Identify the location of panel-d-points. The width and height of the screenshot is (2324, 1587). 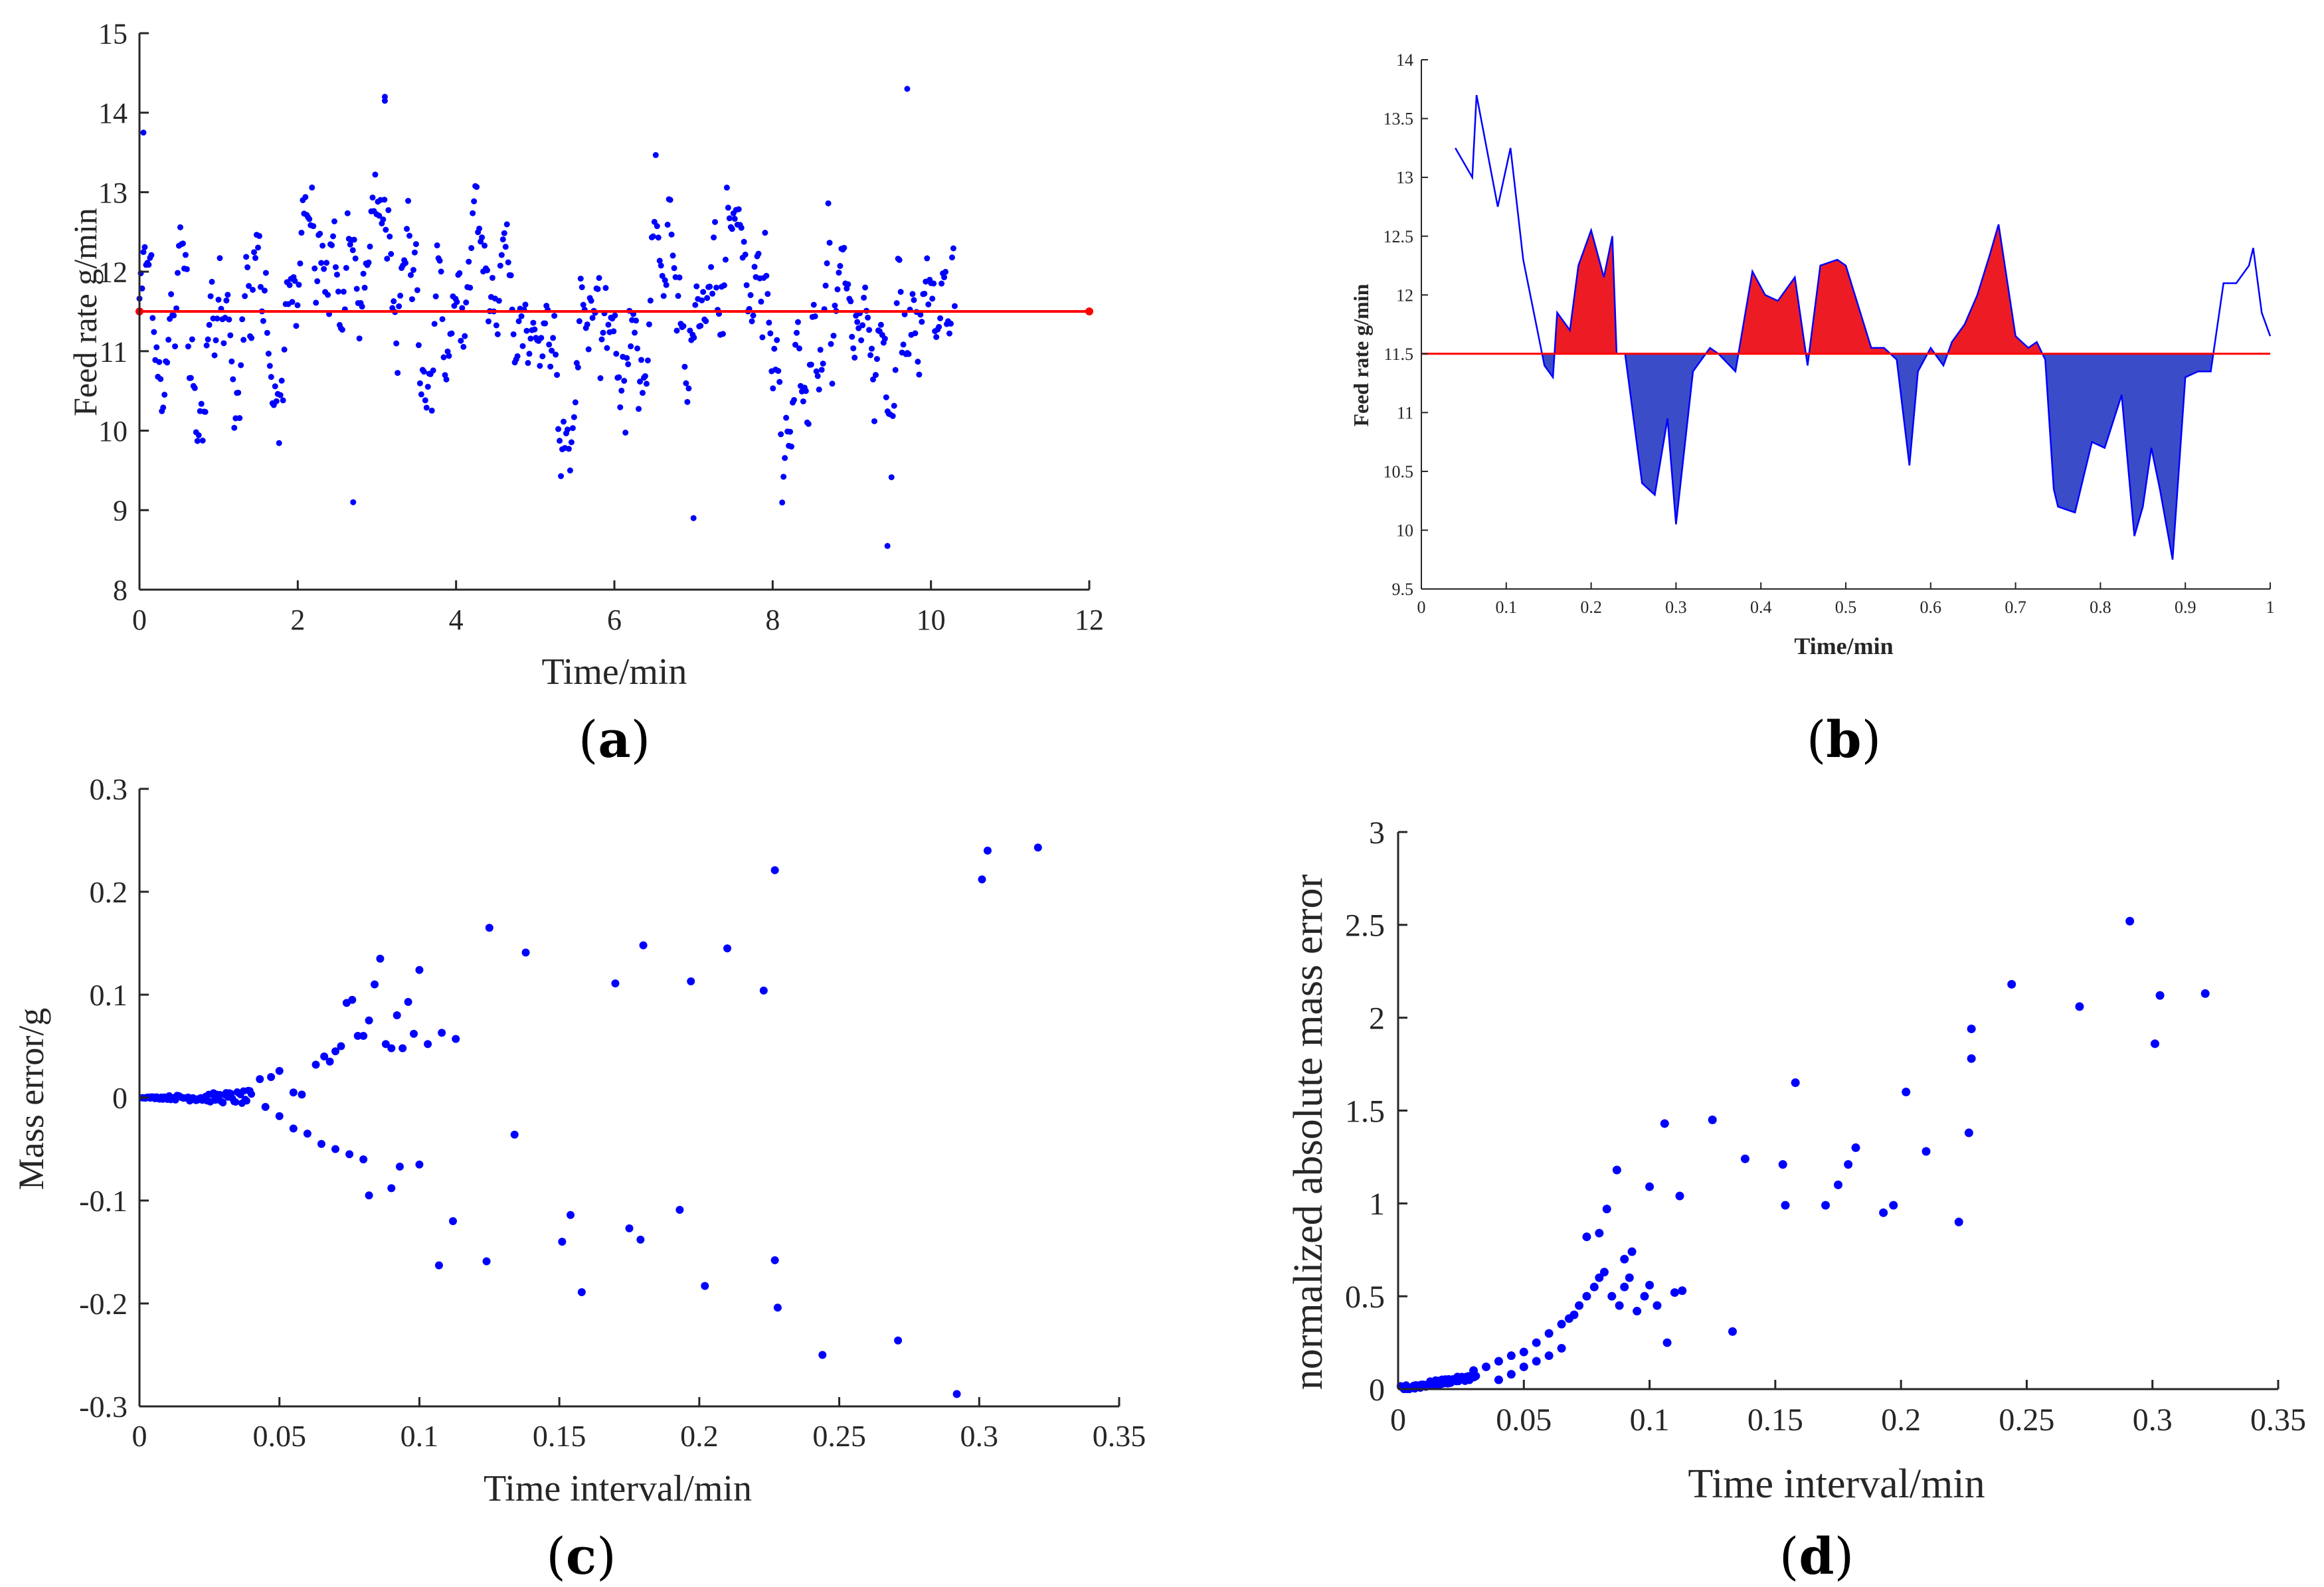
(1803, 1155).